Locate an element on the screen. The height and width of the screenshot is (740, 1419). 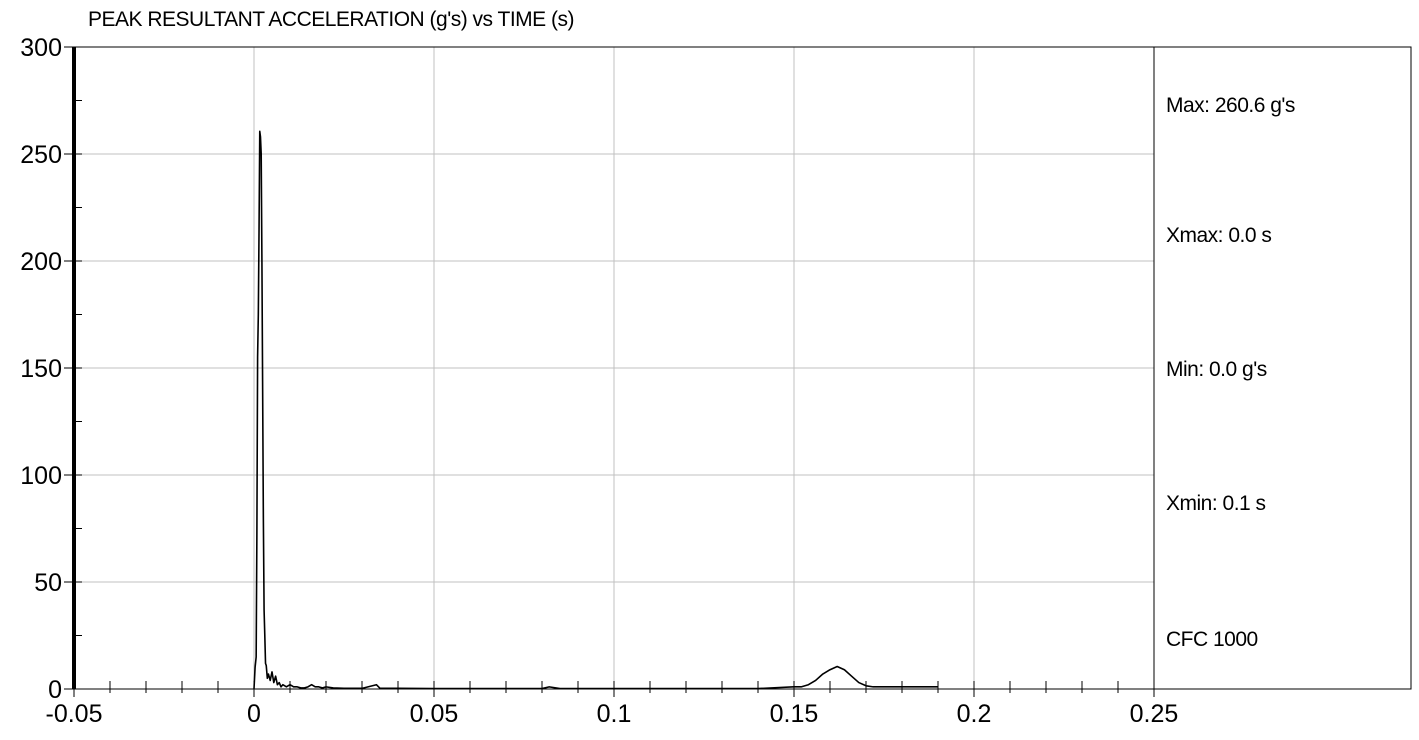
x-tick-label: 0.05 is located at coordinates (434, 714).